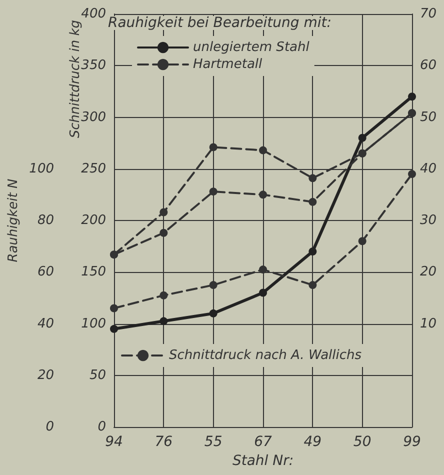 The image size is (444, 475). Describe the element at coordinates (93, 117) in the screenshot. I see `y-tick-label: 300` at that location.